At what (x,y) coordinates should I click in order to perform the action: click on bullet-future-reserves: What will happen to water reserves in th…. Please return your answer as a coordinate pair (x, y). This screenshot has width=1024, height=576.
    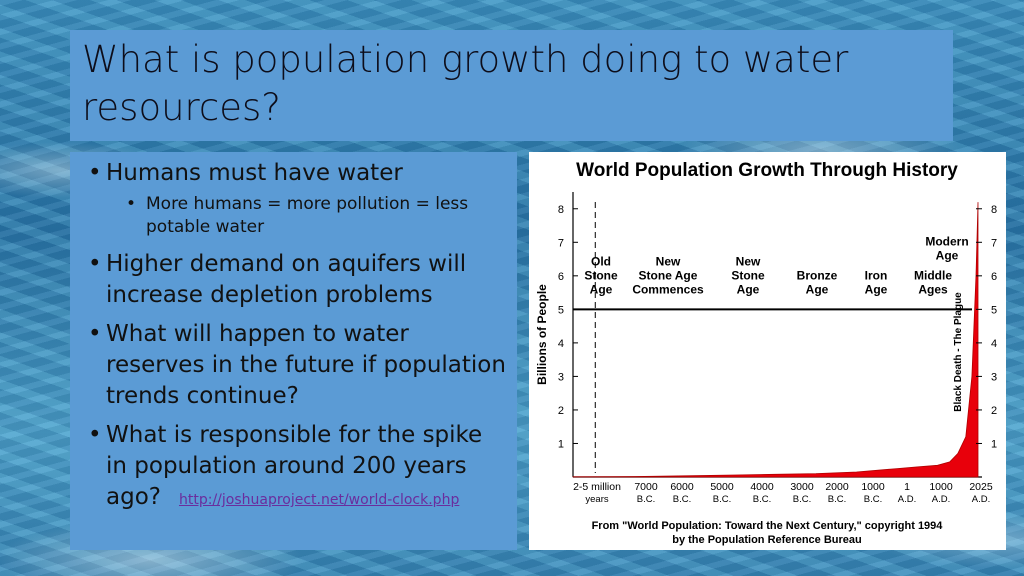
    Looking at the image, I should click on (293, 365).